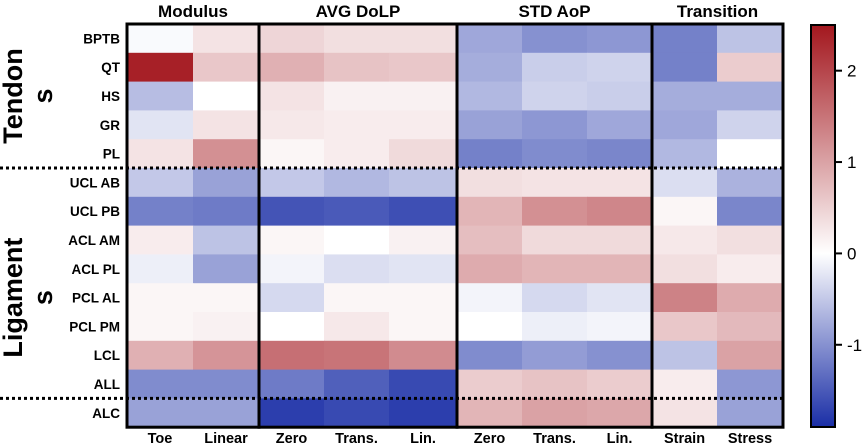 The height and width of the screenshot is (448, 867). I want to click on row-label: PCL AL, so click(96, 298).